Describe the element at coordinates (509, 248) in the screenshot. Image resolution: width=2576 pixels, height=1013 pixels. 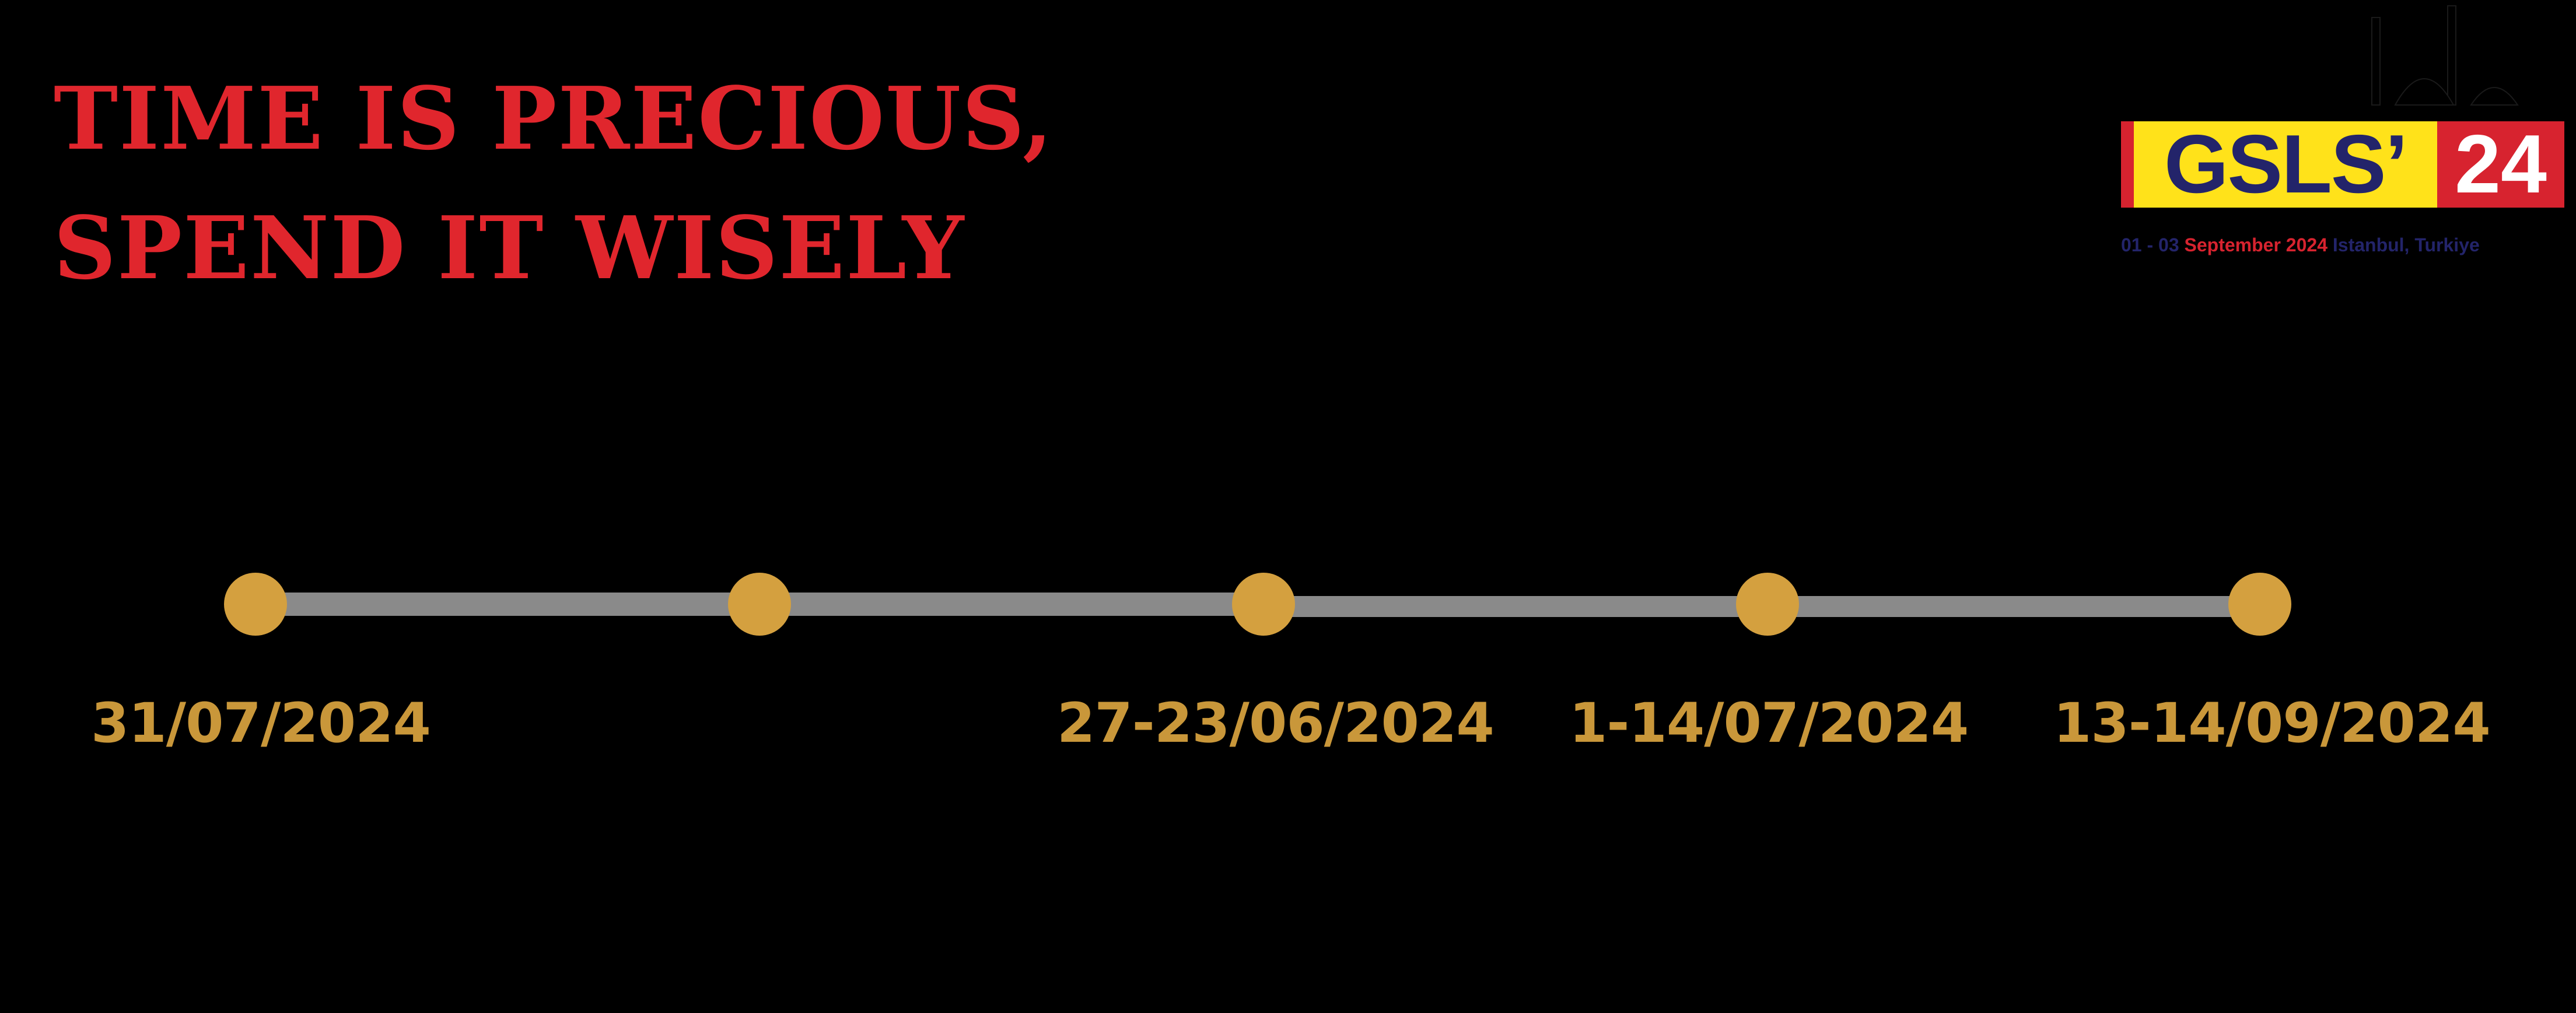
I see `headline-line-2: SPEND IT WISELY` at that location.